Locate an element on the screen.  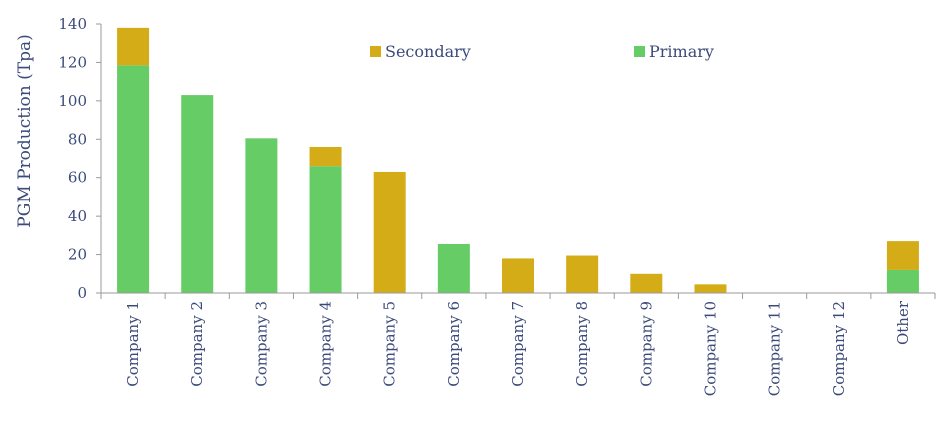
x-tick-label: Company 4 is located at coordinates (326, 344).